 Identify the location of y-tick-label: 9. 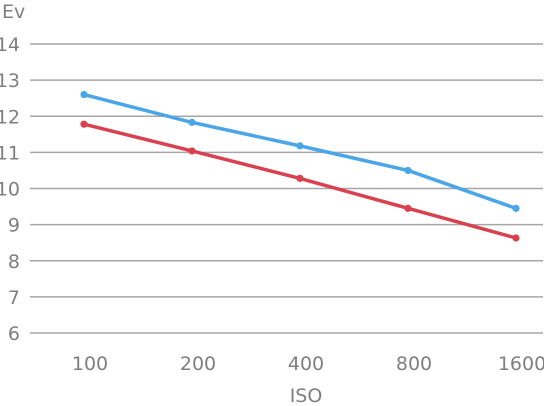
(14, 226).